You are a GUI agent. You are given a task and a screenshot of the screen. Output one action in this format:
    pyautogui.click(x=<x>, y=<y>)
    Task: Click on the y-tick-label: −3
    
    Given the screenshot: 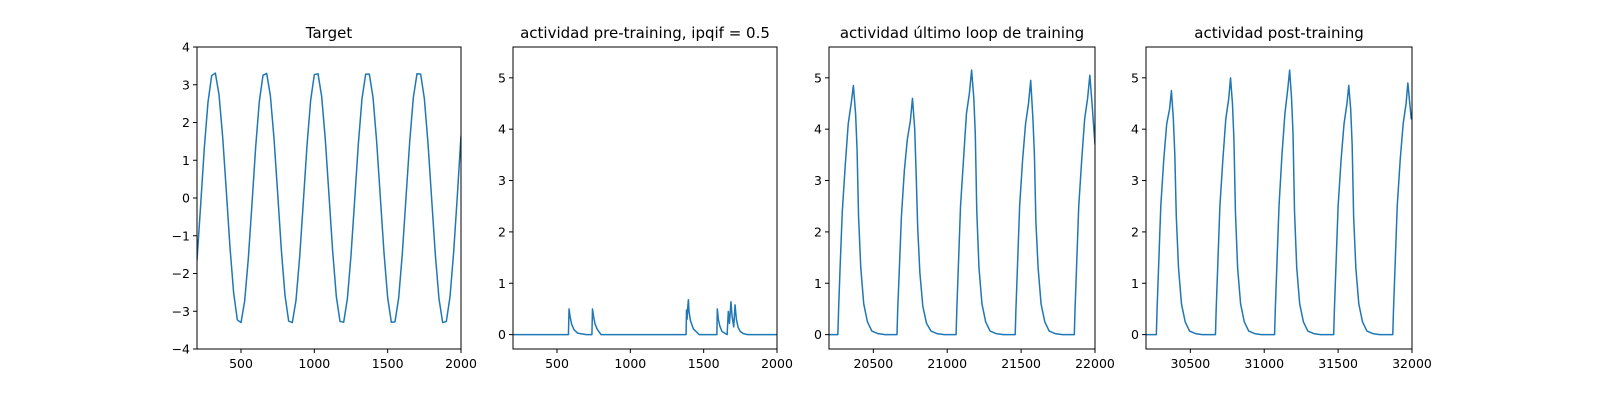 What is the action you would take?
    pyautogui.click(x=181, y=311)
    